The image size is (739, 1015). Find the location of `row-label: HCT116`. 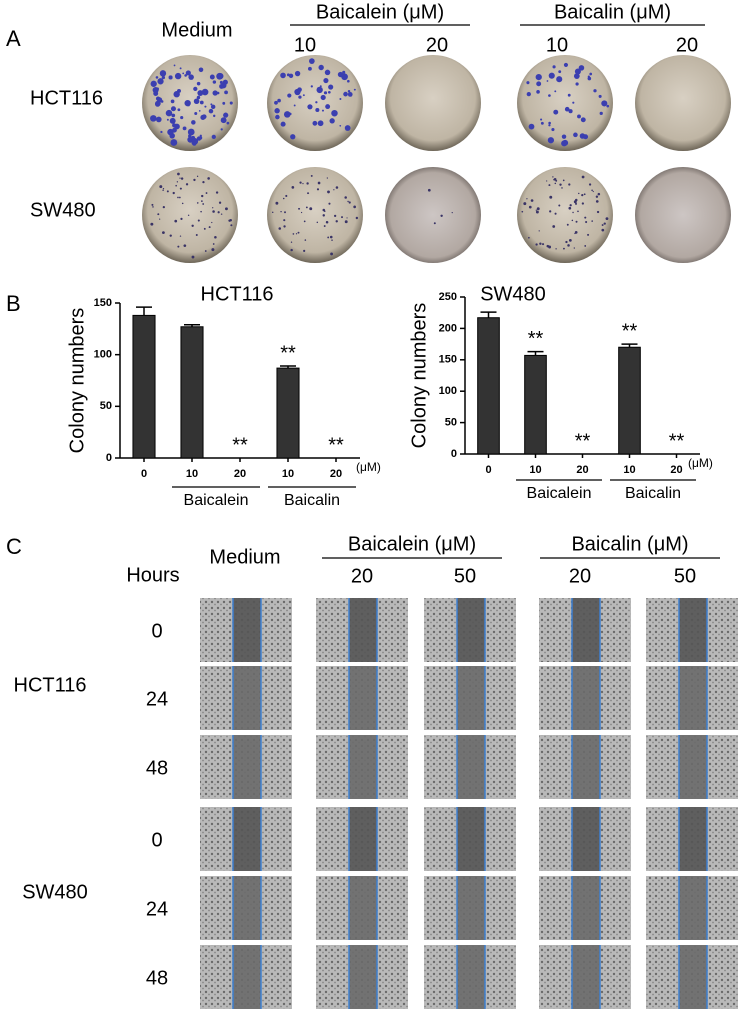

row-label: HCT116 is located at coordinates (66, 98).